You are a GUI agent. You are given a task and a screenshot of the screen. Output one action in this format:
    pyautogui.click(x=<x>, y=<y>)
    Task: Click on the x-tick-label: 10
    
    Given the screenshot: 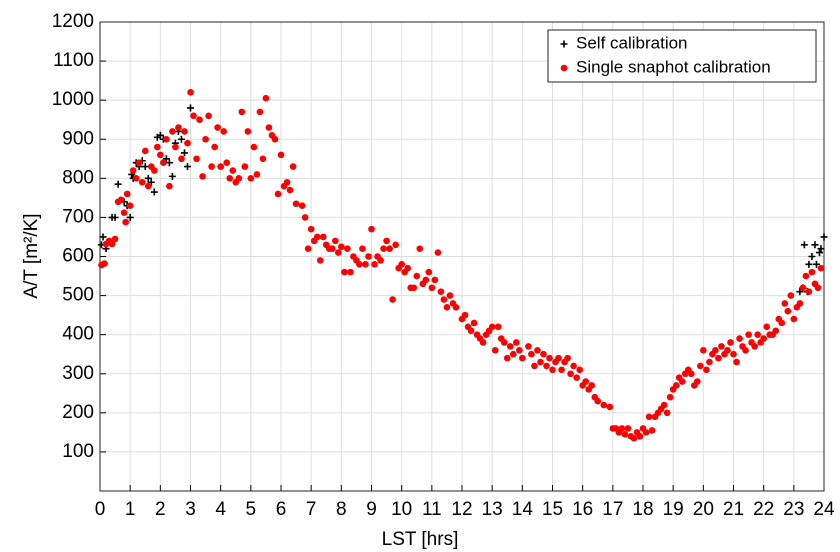 What is the action you would take?
    pyautogui.click(x=401, y=509)
    